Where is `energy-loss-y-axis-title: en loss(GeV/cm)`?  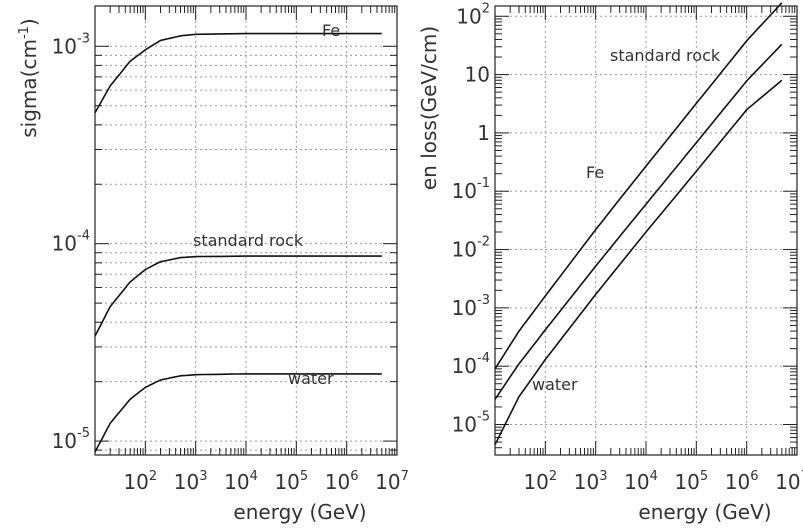
energy-loss-y-axis-title: en loss(GeV/cm) is located at coordinates (429, 108).